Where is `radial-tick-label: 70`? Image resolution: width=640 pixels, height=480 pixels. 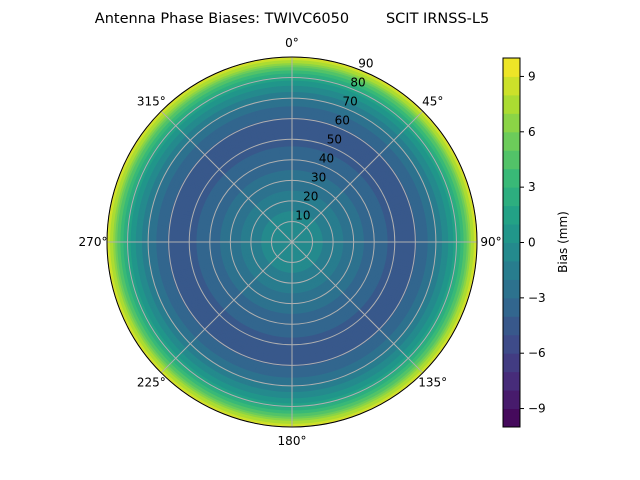 radial-tick-label: 70 is located at coordinates (349, 102).